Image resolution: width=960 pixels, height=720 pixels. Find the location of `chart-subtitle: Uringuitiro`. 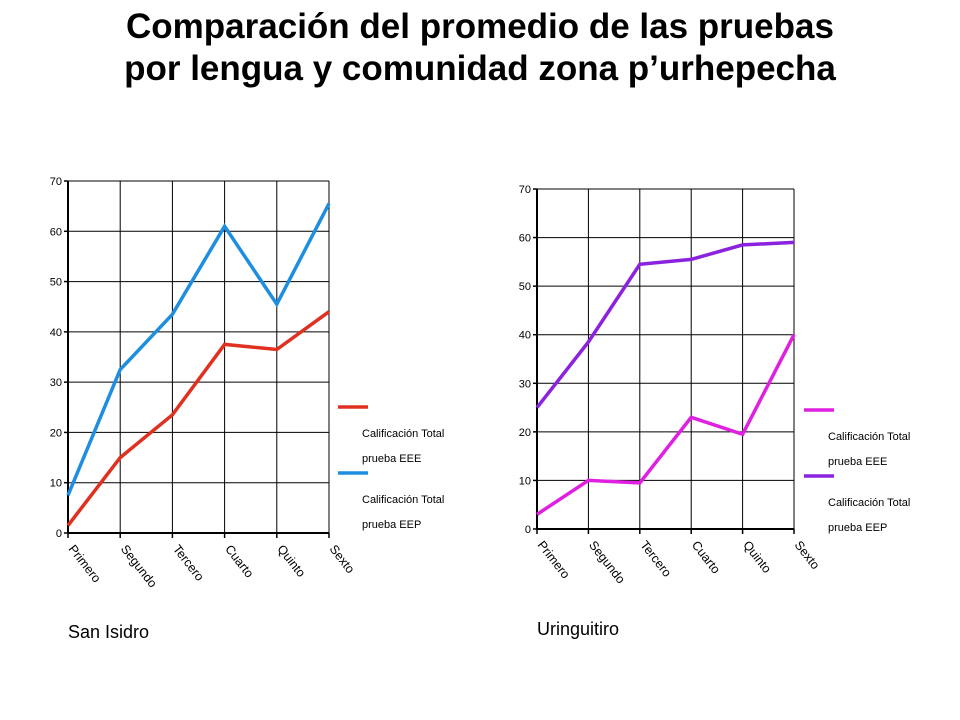

chart-subtitle: Uringuitiro is located at coordinates (578, 629).